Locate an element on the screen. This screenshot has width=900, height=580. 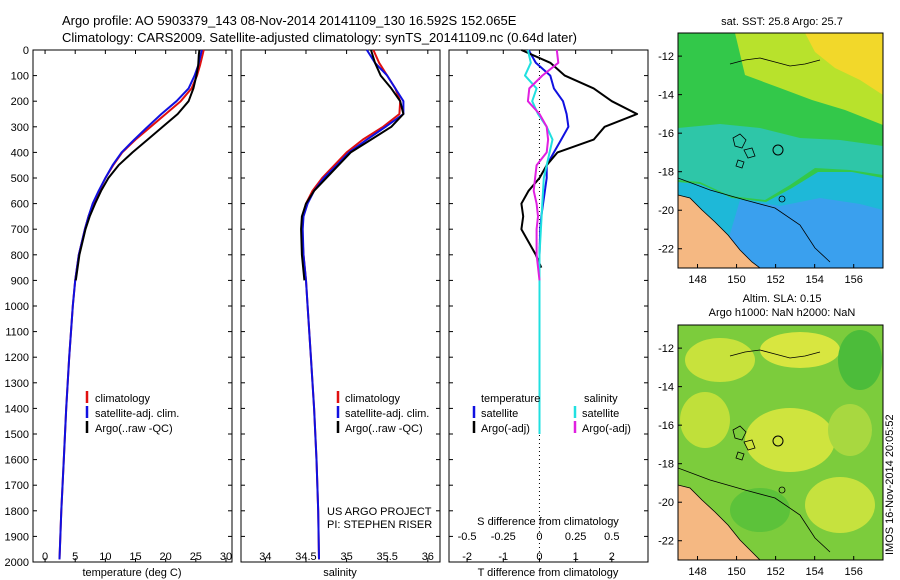
x-tick-label: 35.5 is located at coordinates (386, 557).